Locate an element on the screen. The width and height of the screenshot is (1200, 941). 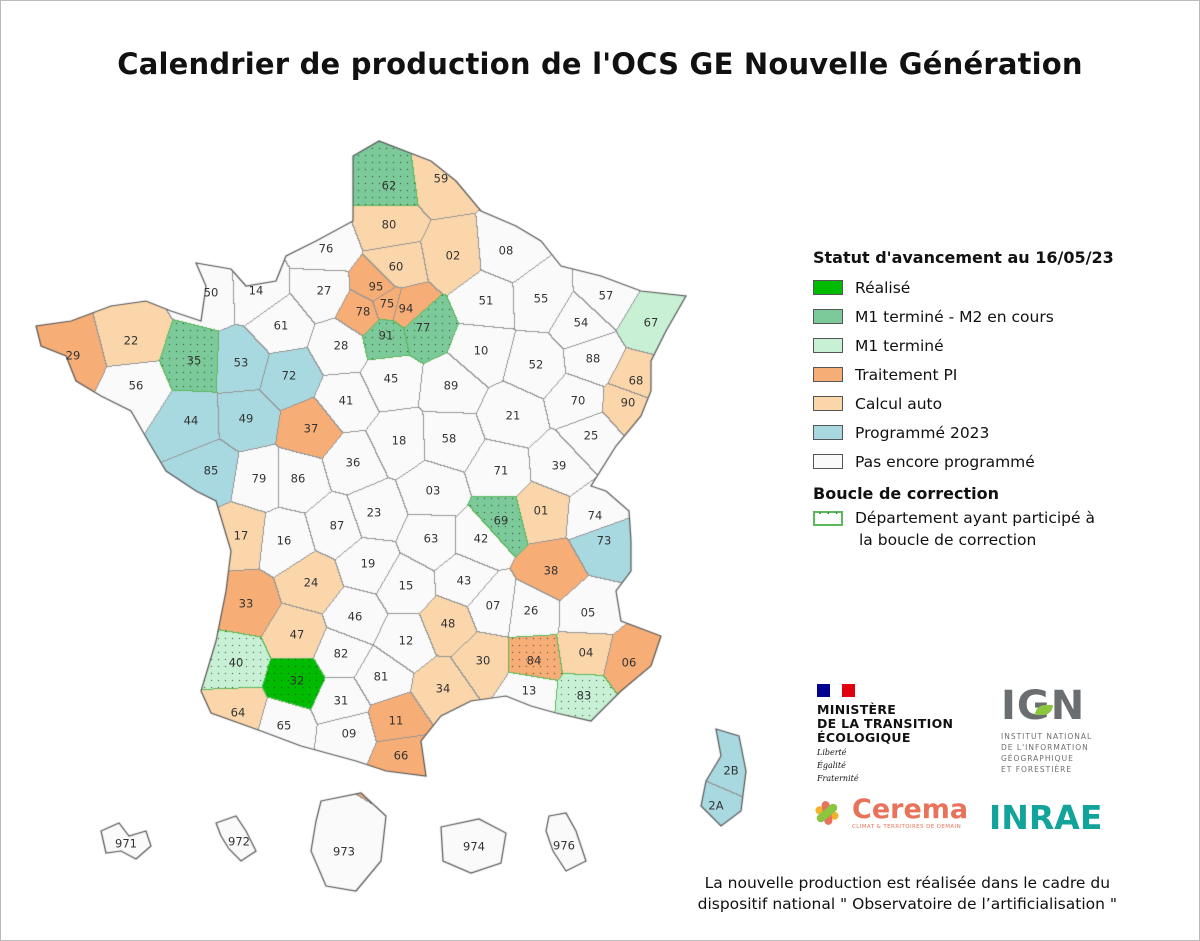
ministere-line1: MINISTÈRE is located at coordinates (857, 709).